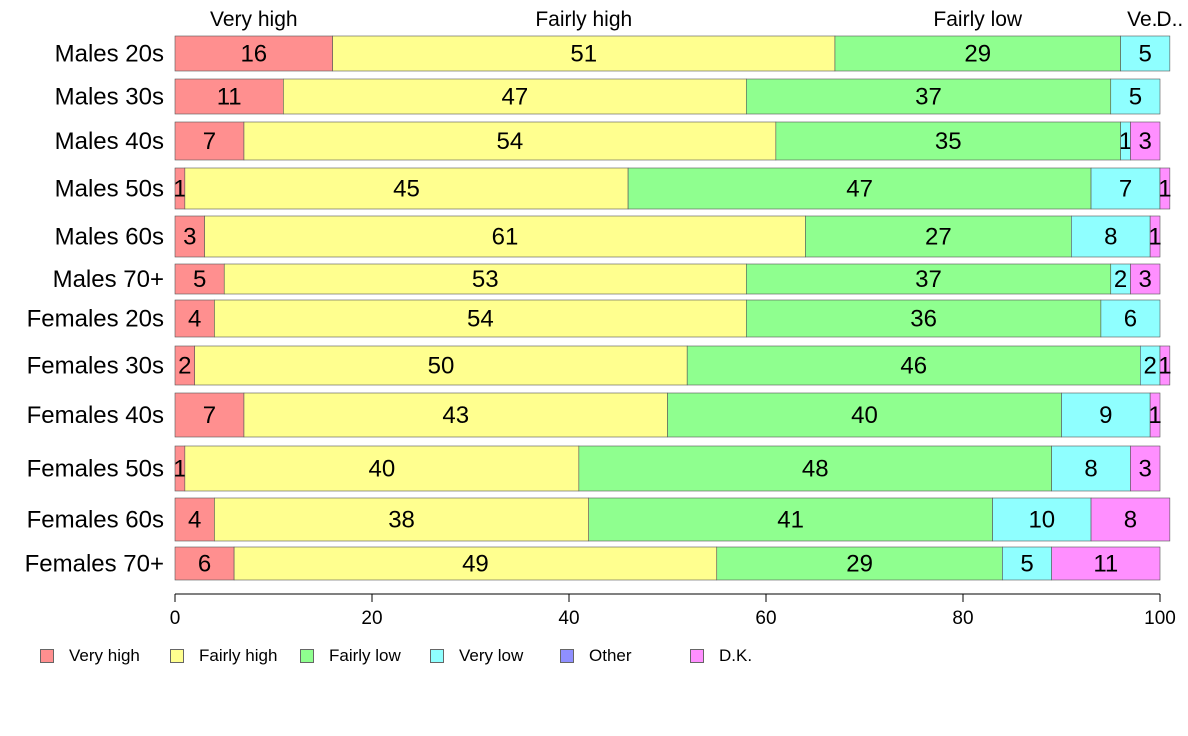 Image resolution: width=1188 pixels, height=736 pixels. What do you see at coordinates (696, 19) in the screenshot?
I see `top-labels: Very high Fairly high Fairly low Ve..D..` at bounding box center [696, 19].